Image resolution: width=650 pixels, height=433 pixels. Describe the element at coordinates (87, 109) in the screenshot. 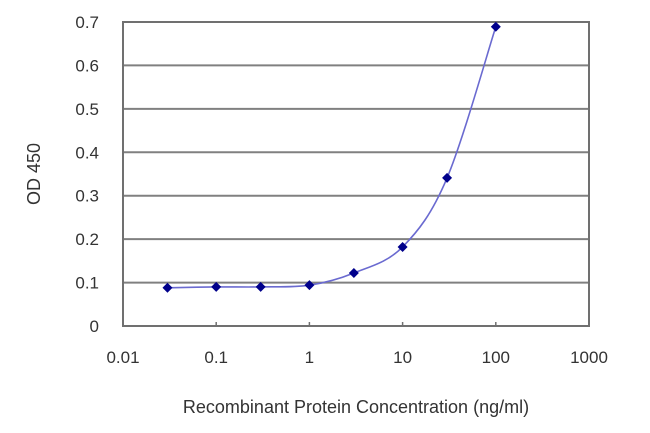

I see `y-tick-label: 0.5` at that location.